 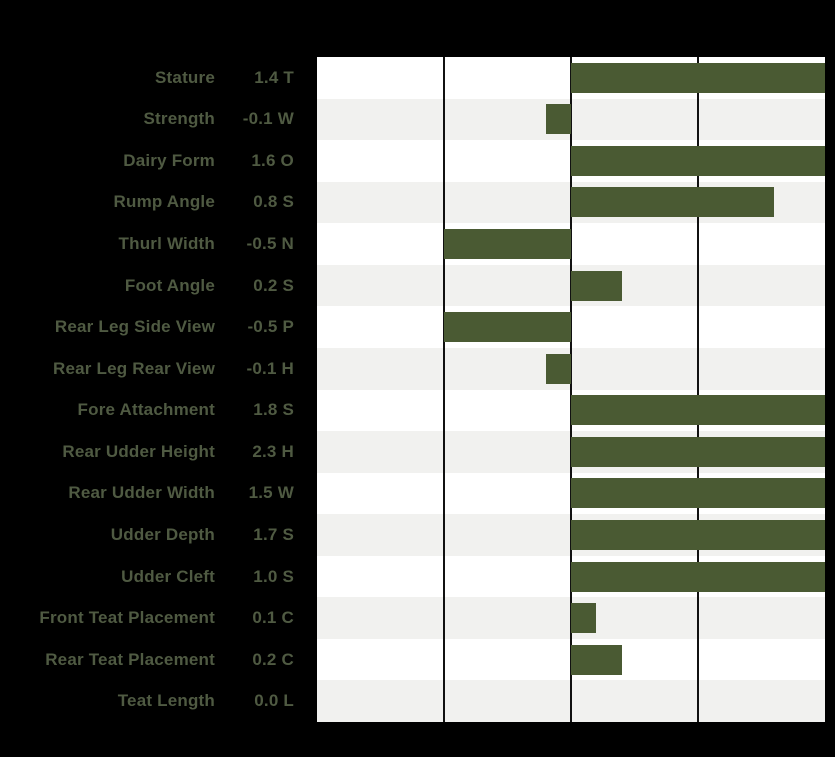 I want to click on trait-row: Foot Angle 0.2 S, so click(x=417, y=285).